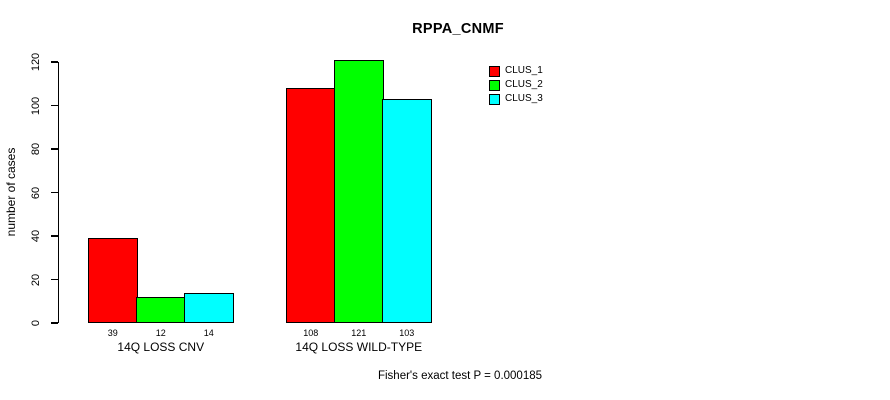  What do you see at coordinates (161, 309) in the screenshot?
I see `bar-clus_2-group1` at bounding box center [161, 309].